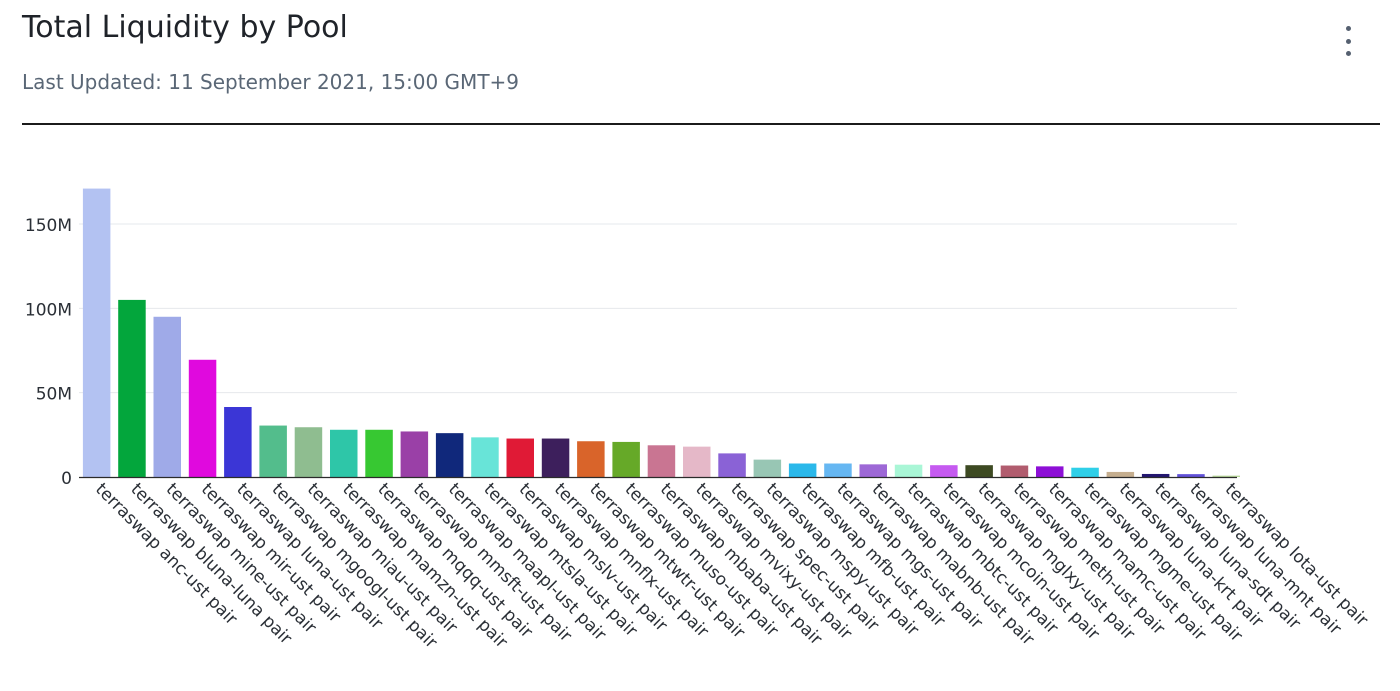 The image size is (1400, 691). What do you see at coordinates (48, 226) in the screenshot?
I see `y-tick-label: 150M` at bounding box center [48, 226].